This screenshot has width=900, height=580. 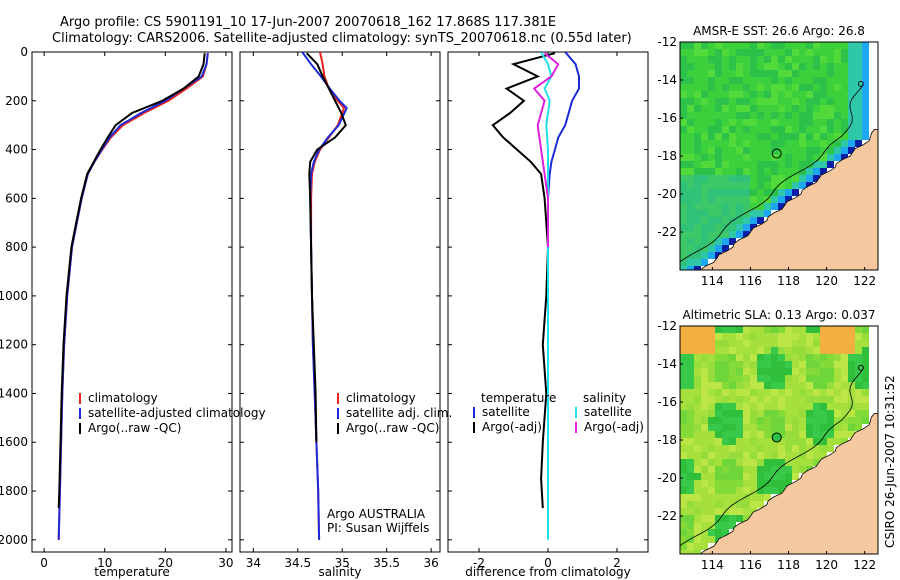 I want to click on map-title: Altimetric SLA: 0.13 Argo: 0.037, so click(x=778, y=315).